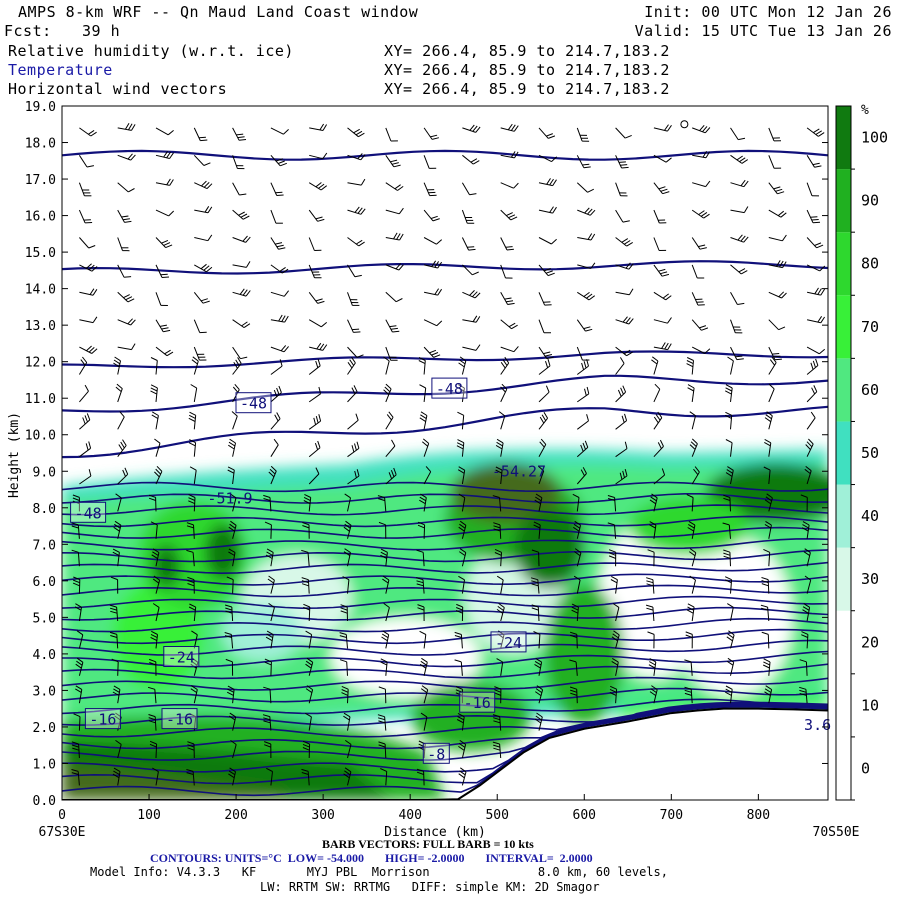  I want to click on colorbar: 0 10 20 30 40 50 60 70 80 90 100, so click(861, 453).